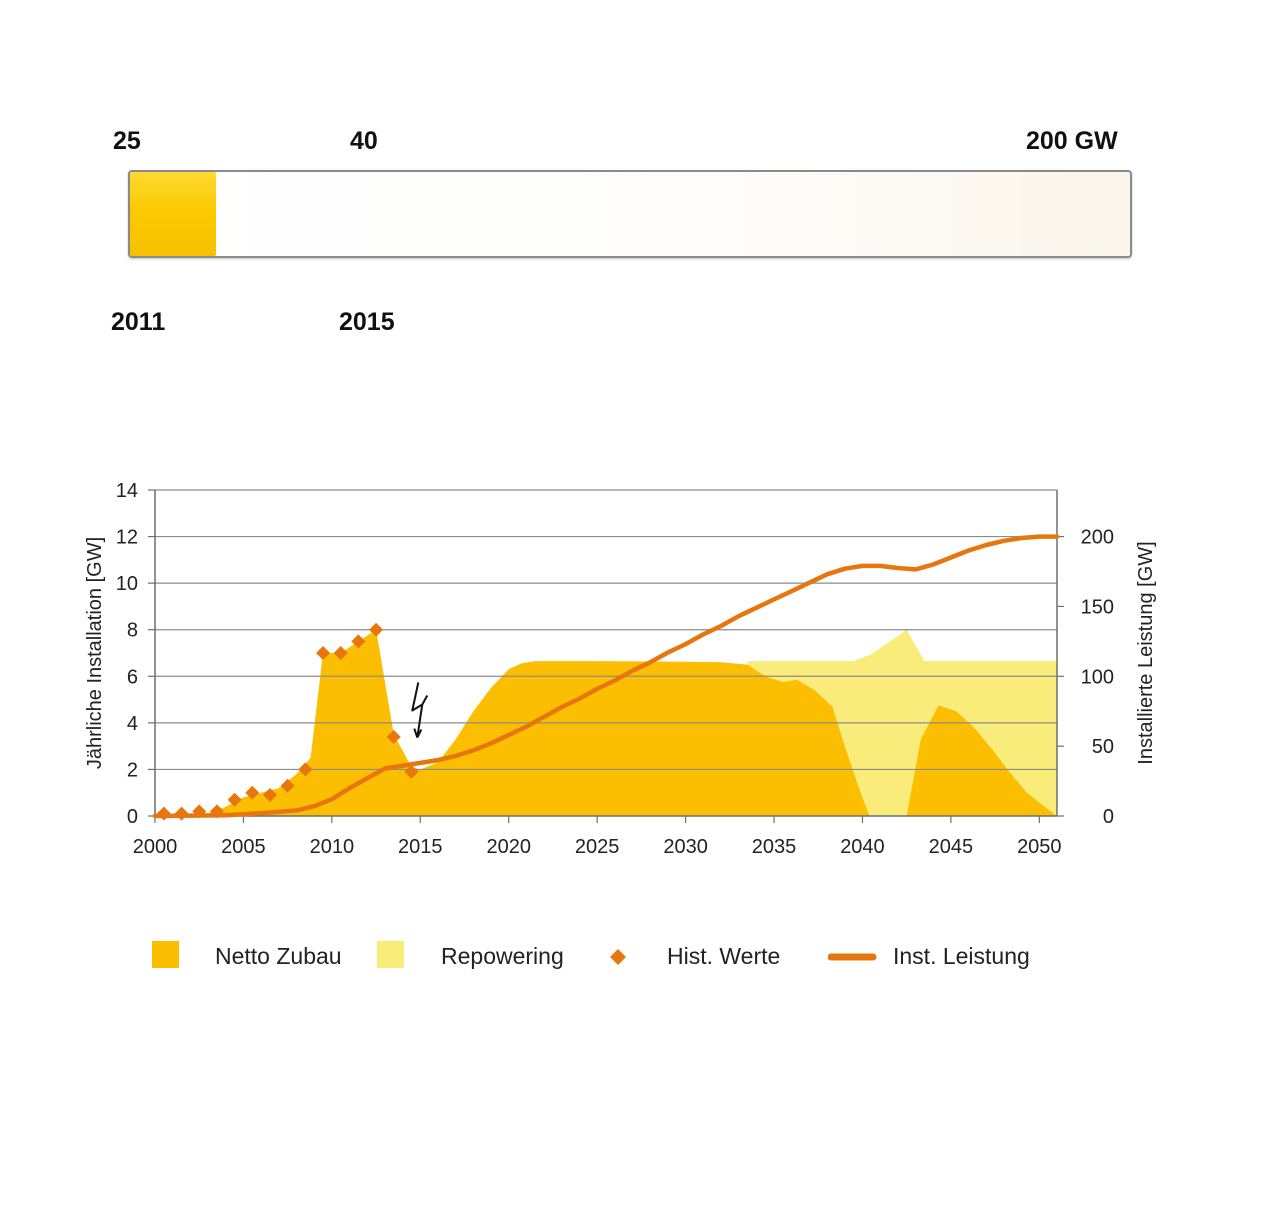  Describe the element at coordinates (127, 584) in the screenshot. I see `y-tick-label: 10` at that location.